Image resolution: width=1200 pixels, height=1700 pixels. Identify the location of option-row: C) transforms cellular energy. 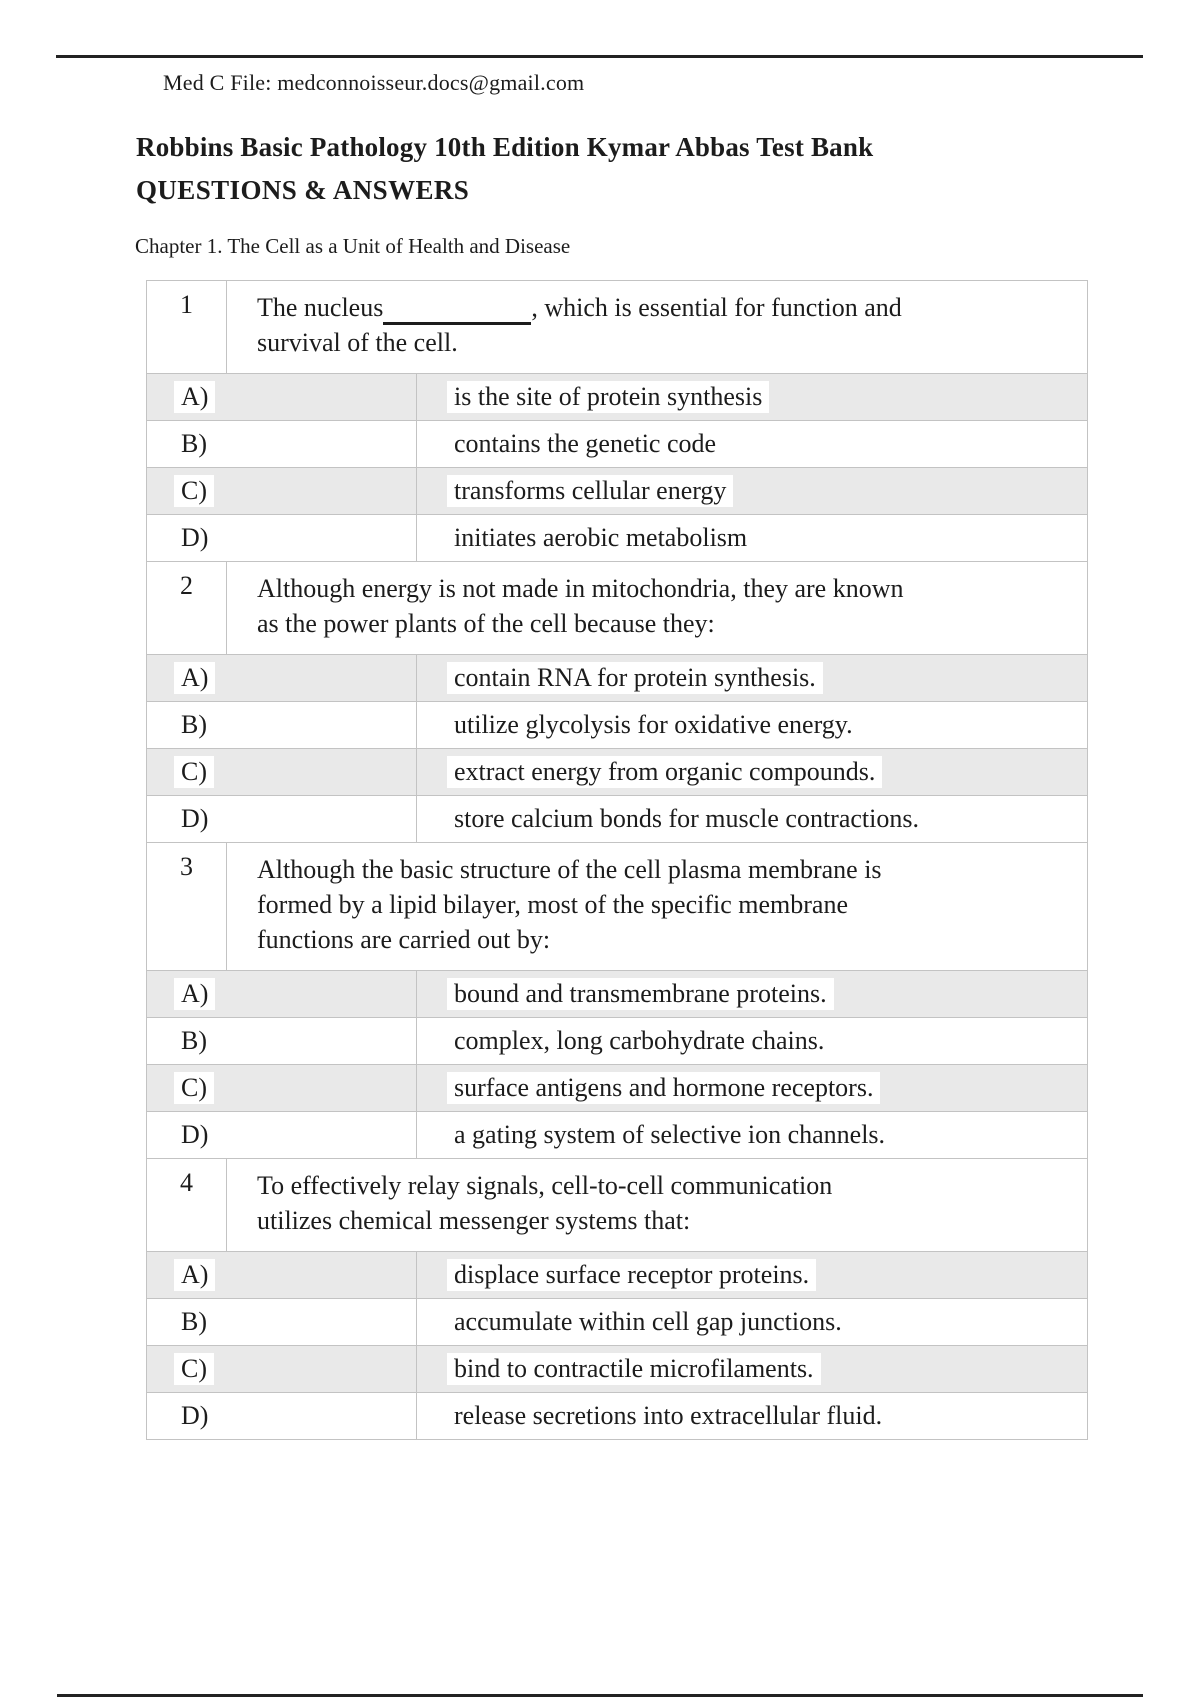
(617, 491).